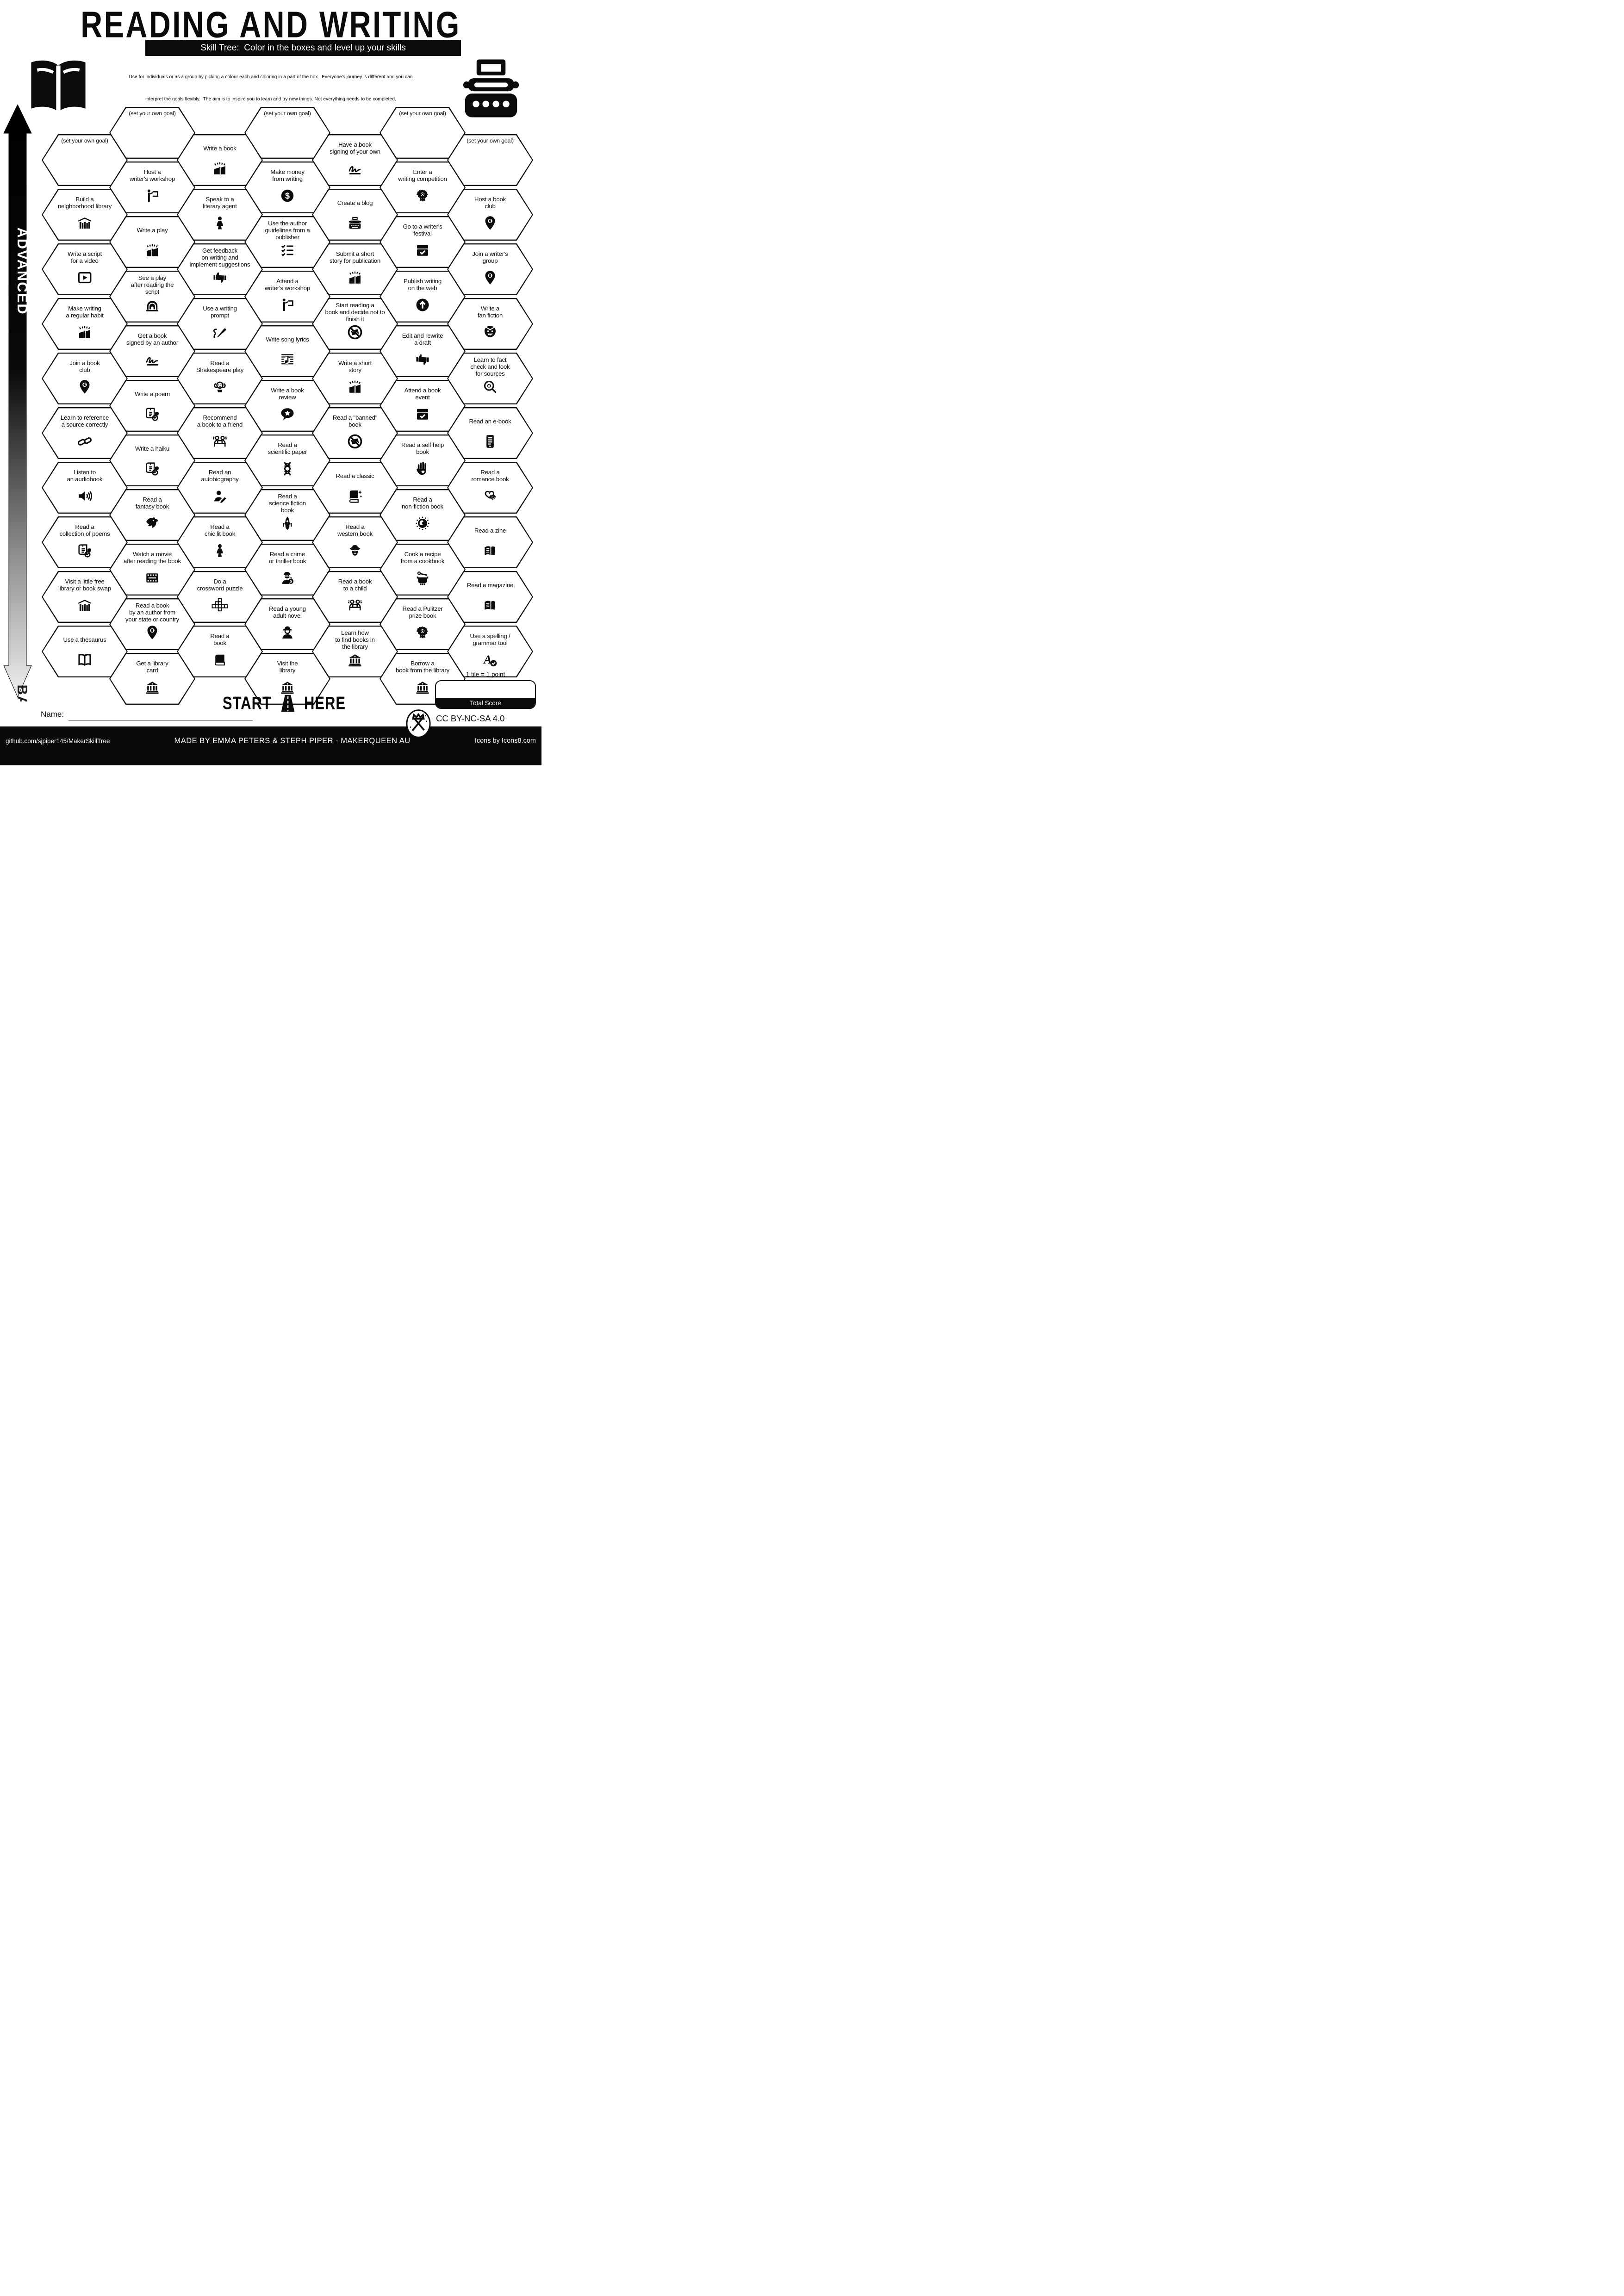 This screenshot has height=2296, width=1624. What do you see at coordinates (355, 488) in the screenshot?
I see `hex-tile: Read a classic` at bounding box center [355, 488].